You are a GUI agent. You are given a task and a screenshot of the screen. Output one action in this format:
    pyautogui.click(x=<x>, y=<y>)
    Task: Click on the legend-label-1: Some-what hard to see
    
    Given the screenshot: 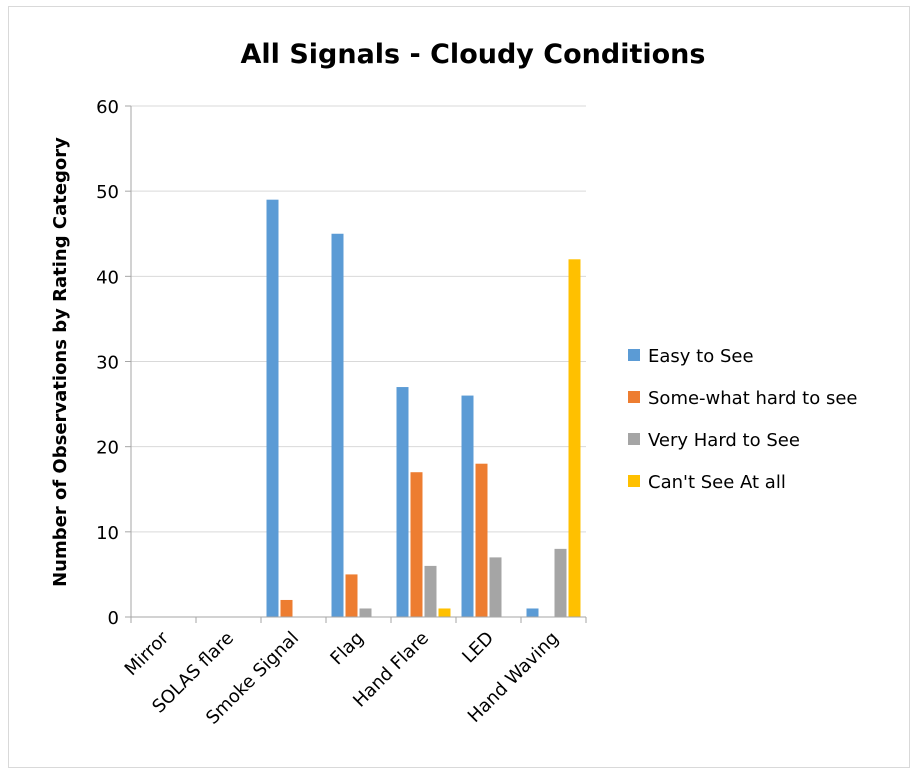 What is the action you would take?
    pyautogui.click(x=752, y=398)
    